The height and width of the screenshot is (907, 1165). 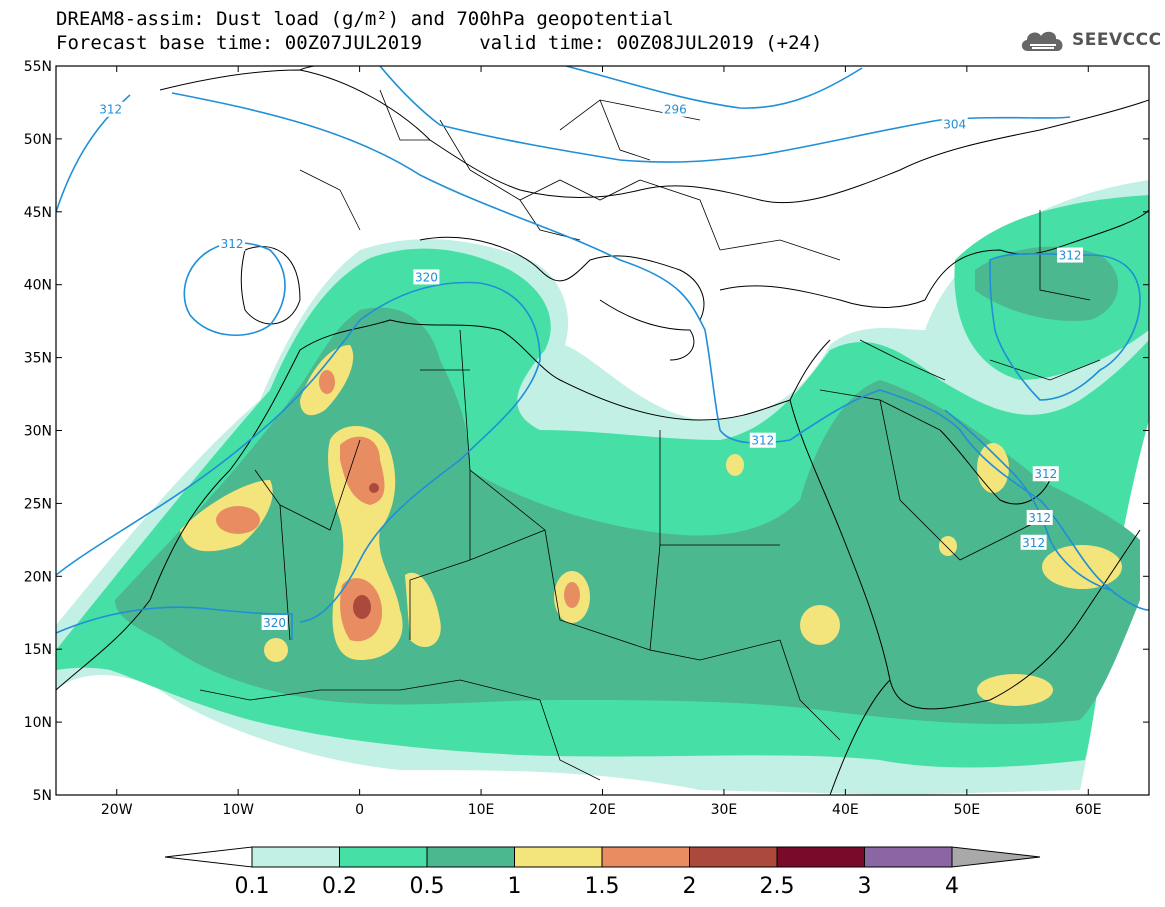 I want to click on y-tick-label: 20N, so click(x=38, y=577).